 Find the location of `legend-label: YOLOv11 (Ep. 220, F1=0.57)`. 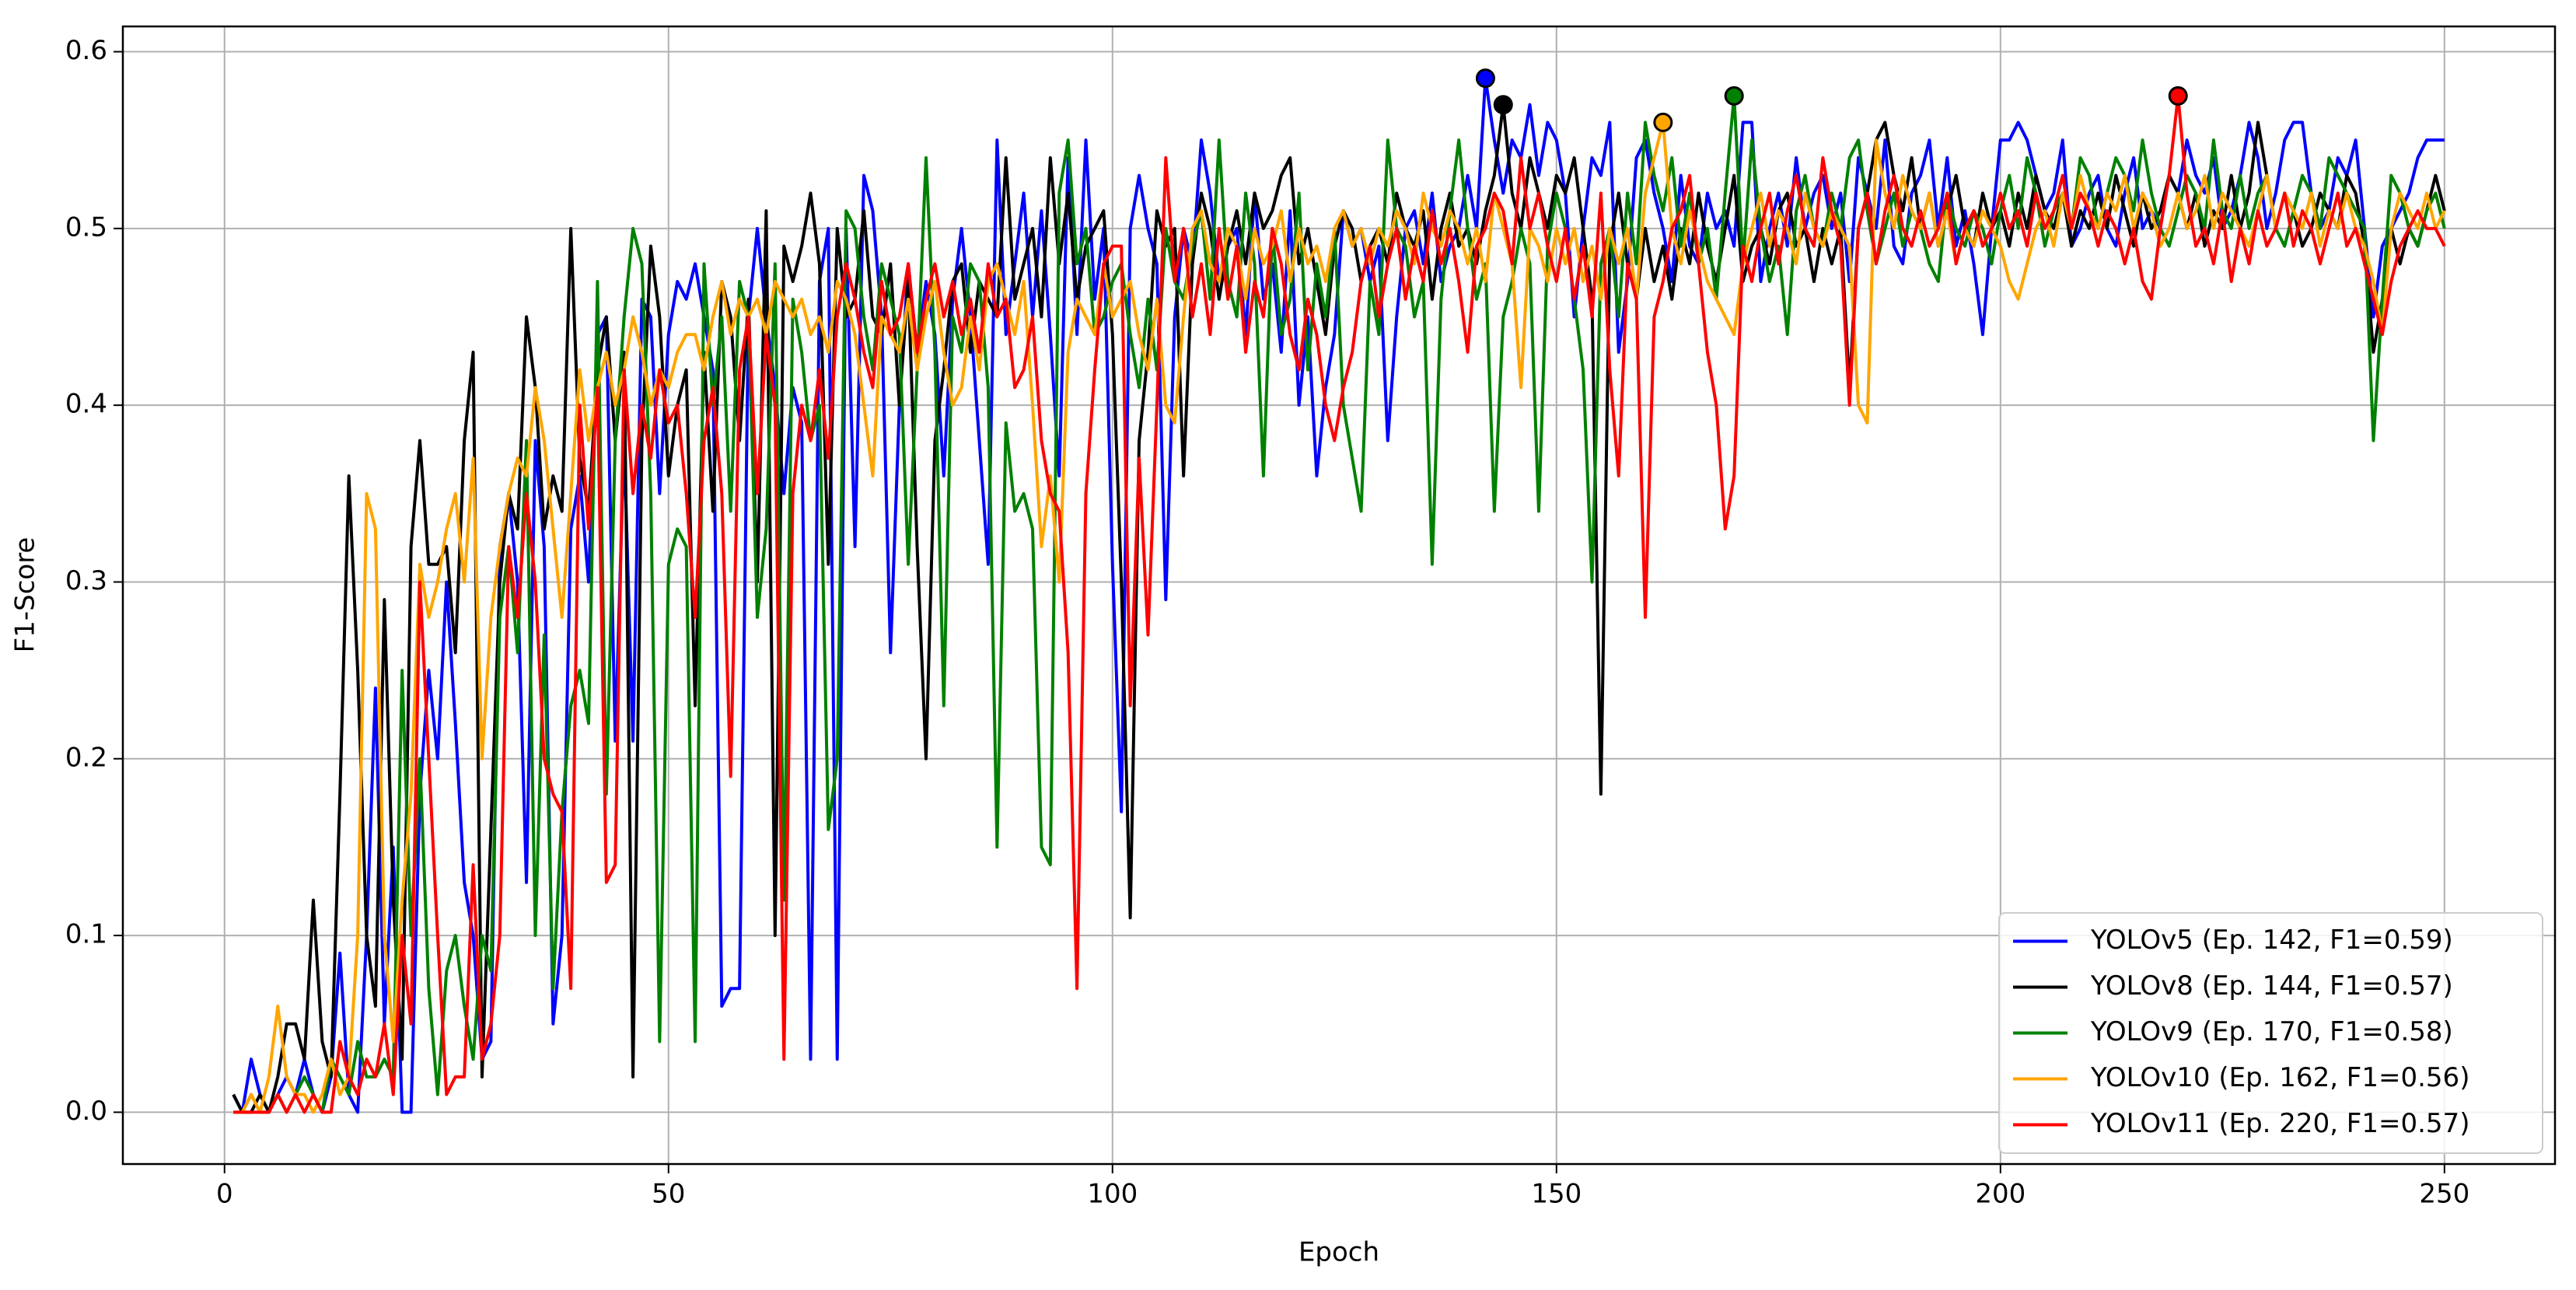

legend-label: YOLOv11 (Ep. 220, F1=0.57) is located at coordinates (2279, 1123).